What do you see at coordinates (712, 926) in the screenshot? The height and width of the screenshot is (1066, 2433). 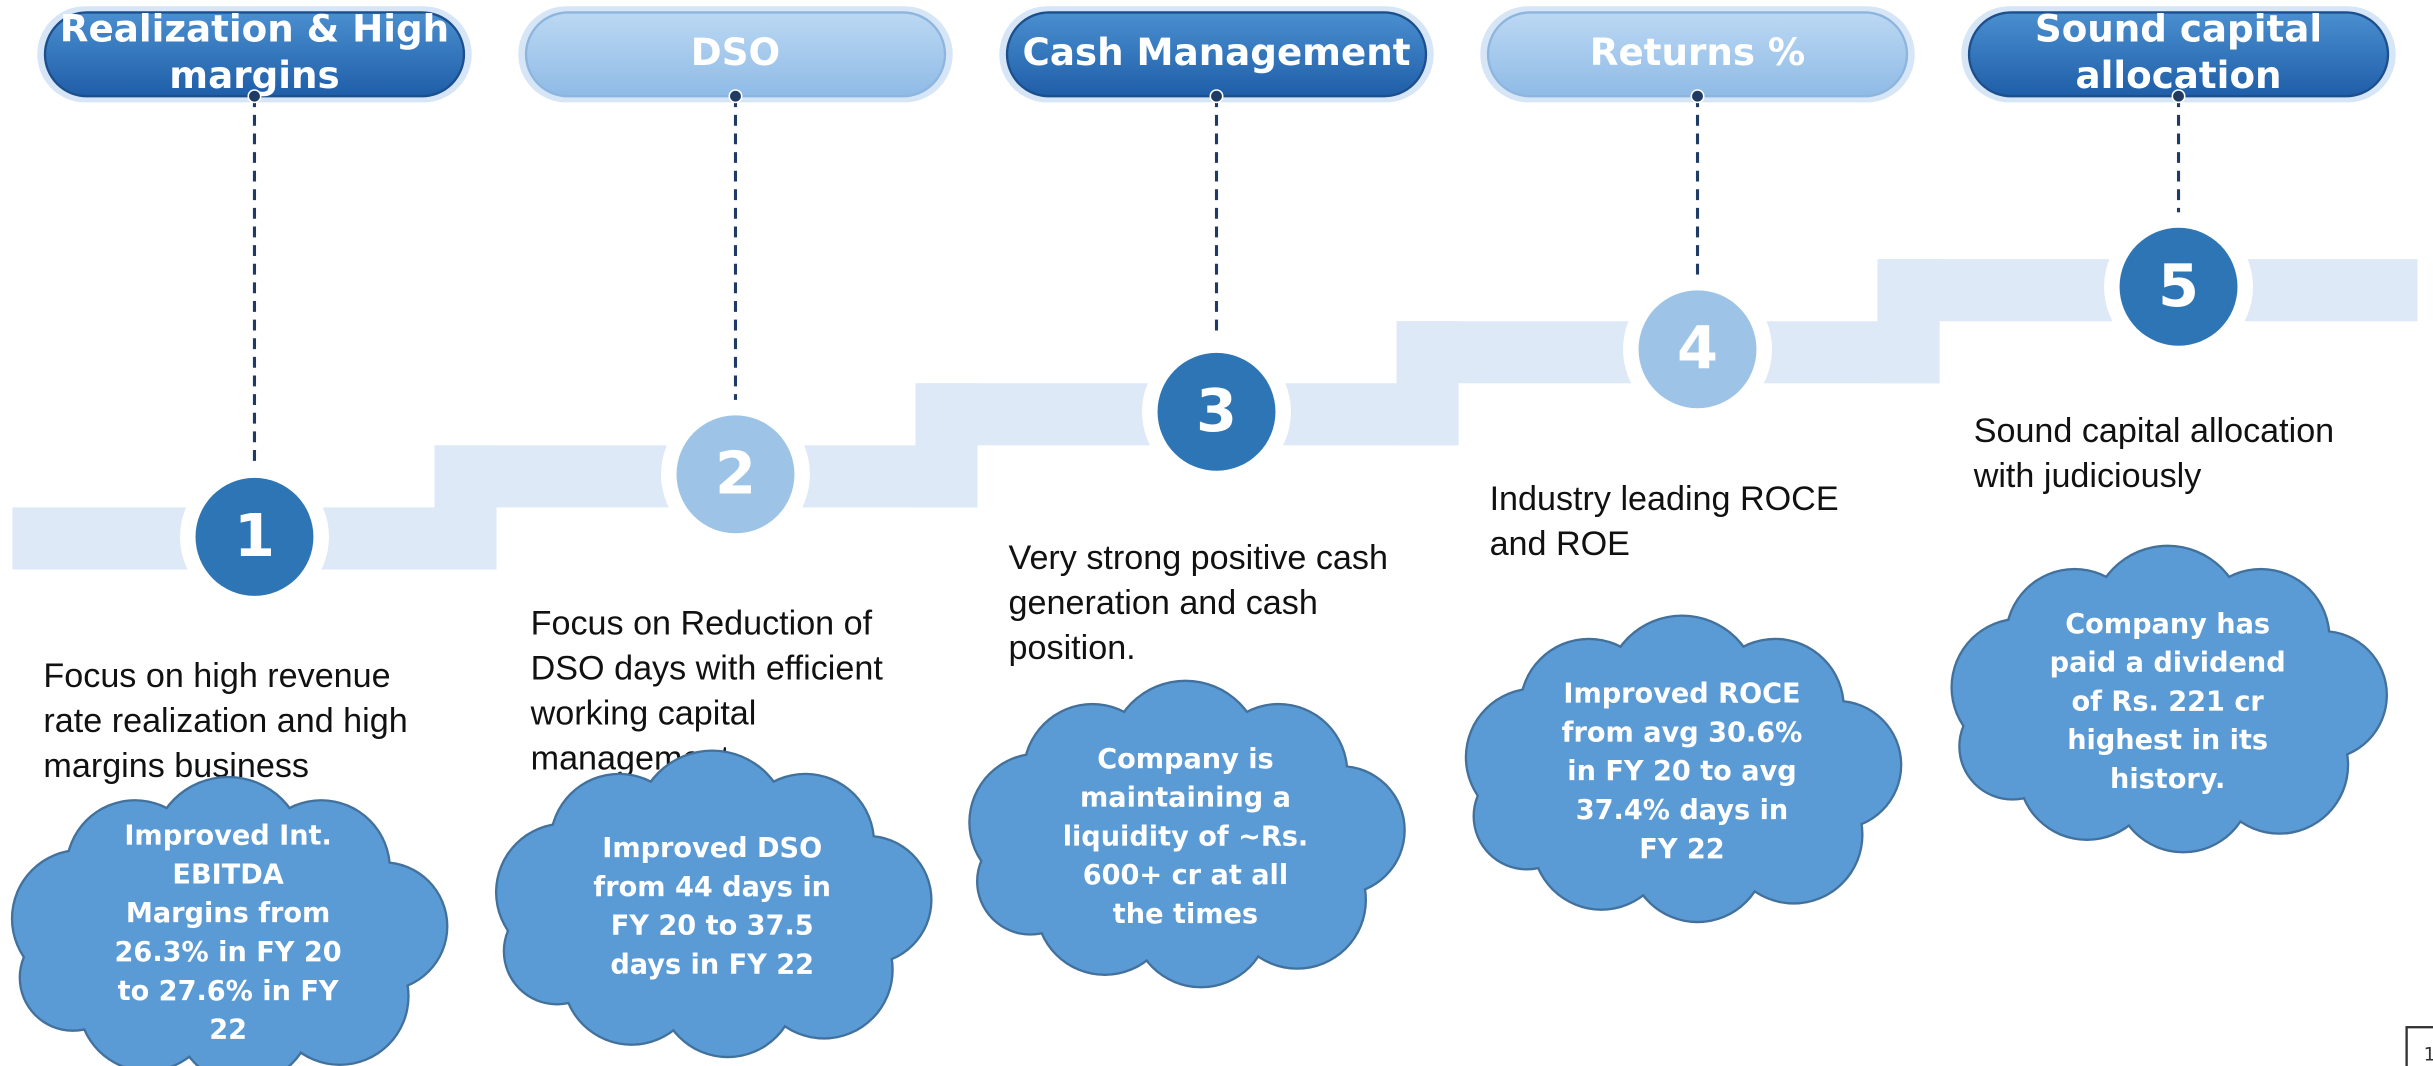 I see `cloud-text: FY 20 to 37.5` at bounding box center [712, 926].